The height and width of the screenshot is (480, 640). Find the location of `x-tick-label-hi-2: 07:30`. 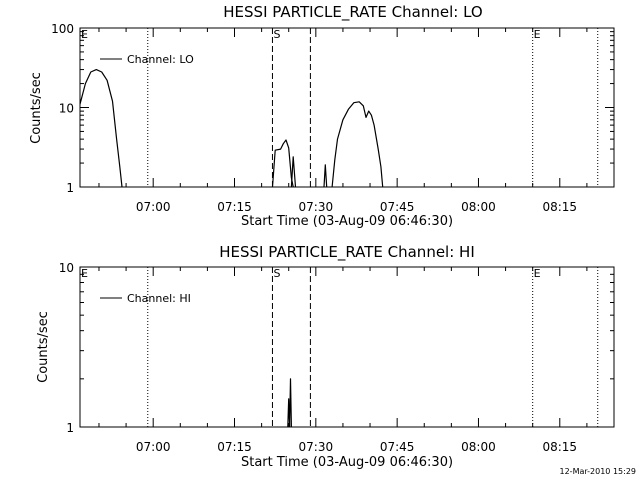

x-tick-label-hi-2: 07:30 is located at coordinates (316, 447).